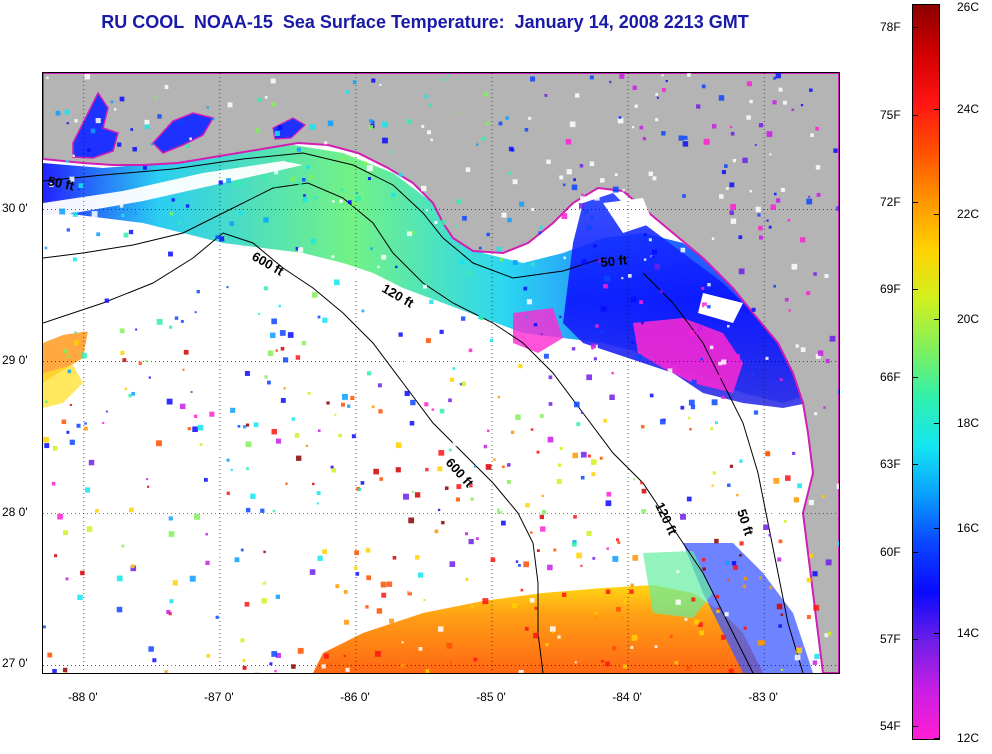  What do you see at coordinates (748, 608) in the screenshot?
I see `southeast-shelf-region` at bounding box center [748, 608].